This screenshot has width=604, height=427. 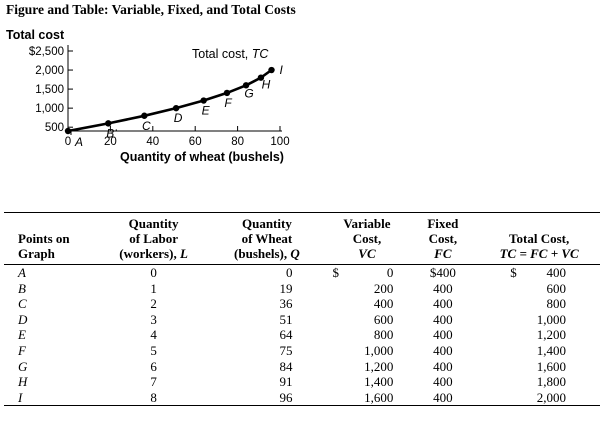 What do you see at coordinates (302, 398) in the screenshot?
I see `table-row: I 8 96 1,600 400 2,000` at bounding box center [302, 398].